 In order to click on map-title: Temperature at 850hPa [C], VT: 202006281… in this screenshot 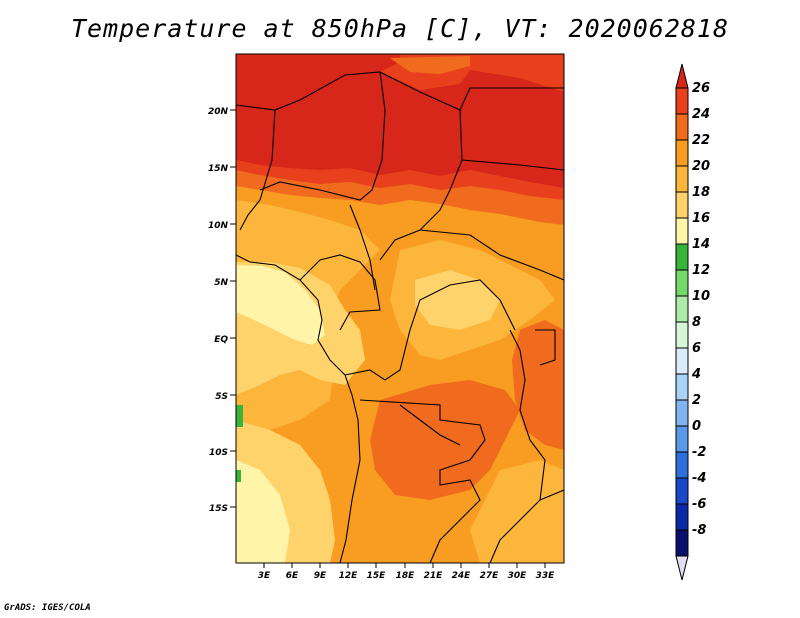, I will do `click(400, 28)`.